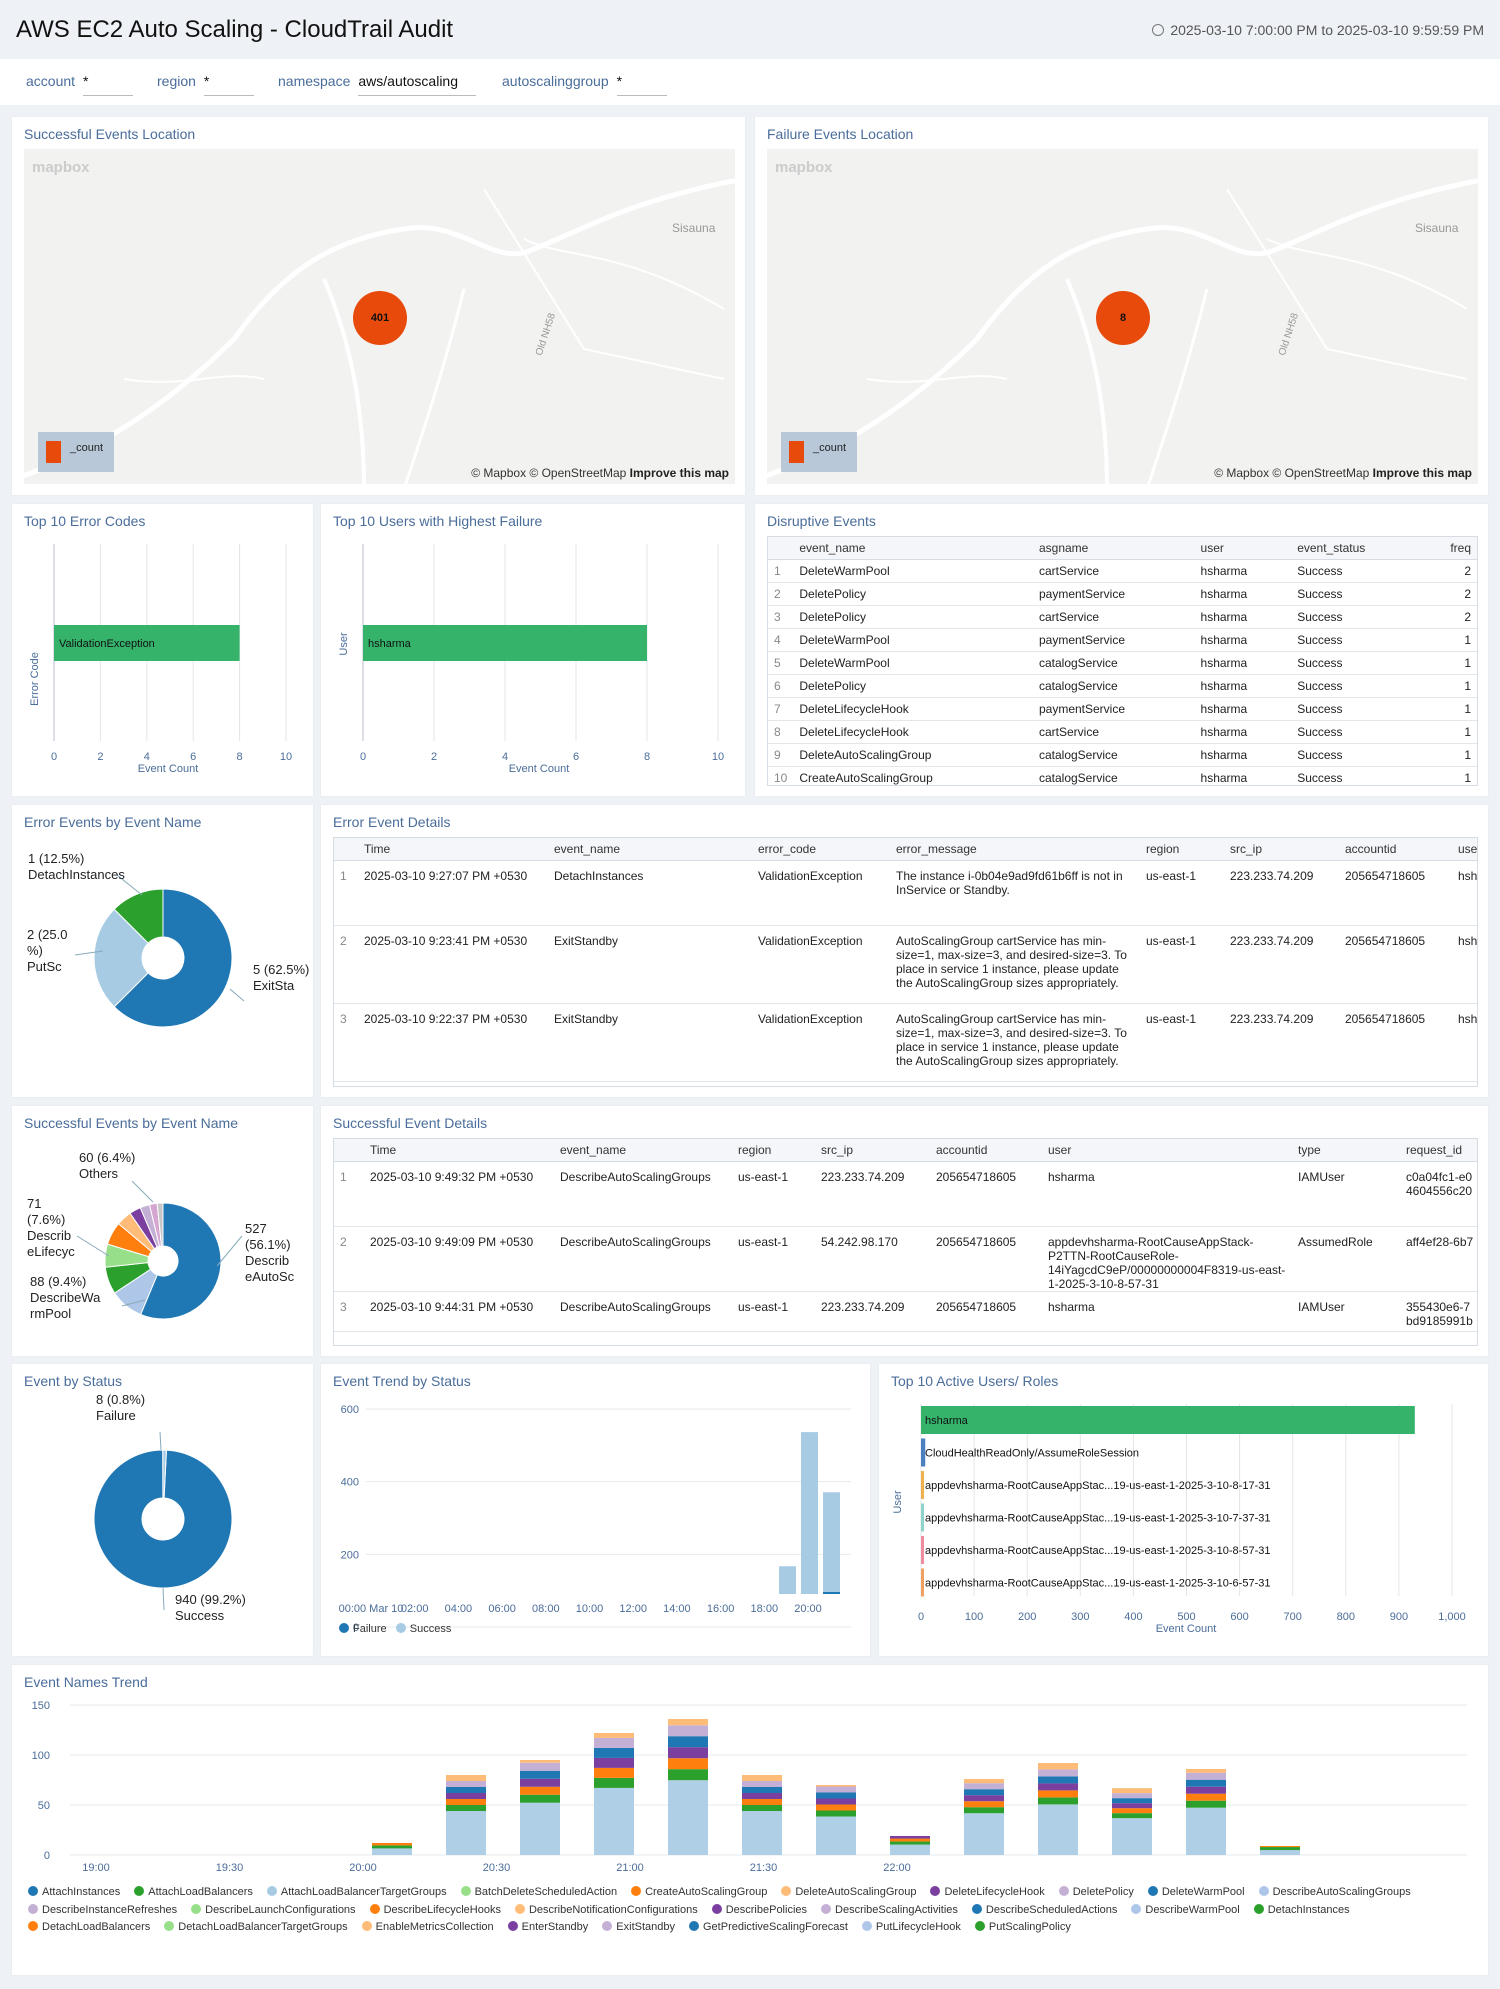 The height and width of the screenshot is (1989, 1500). I want to click on legend-label: Success, so click(431, 1629).